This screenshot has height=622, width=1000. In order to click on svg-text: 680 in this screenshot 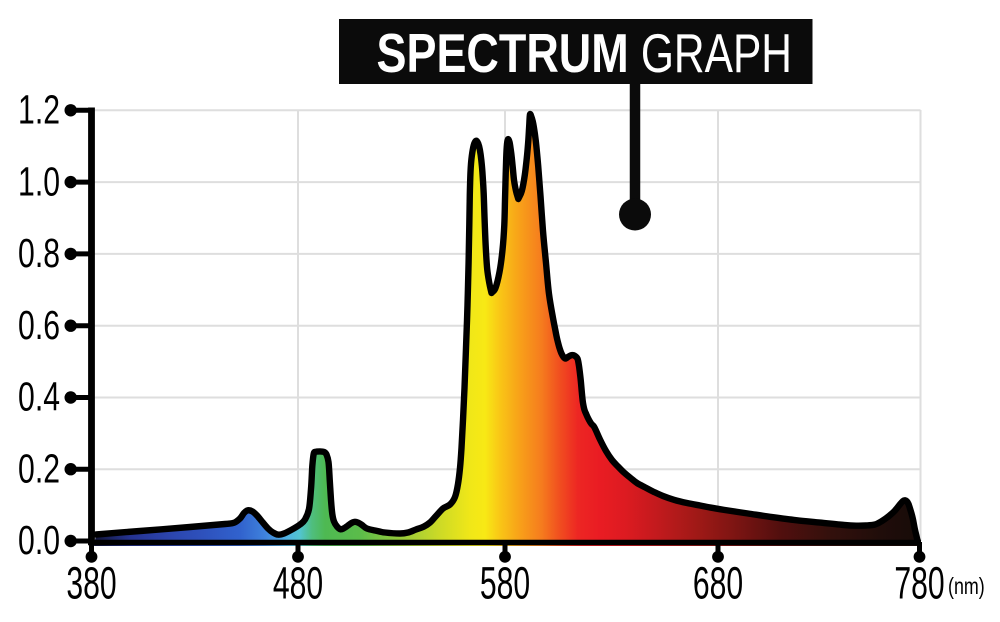, I will do `click(718, 584)`.